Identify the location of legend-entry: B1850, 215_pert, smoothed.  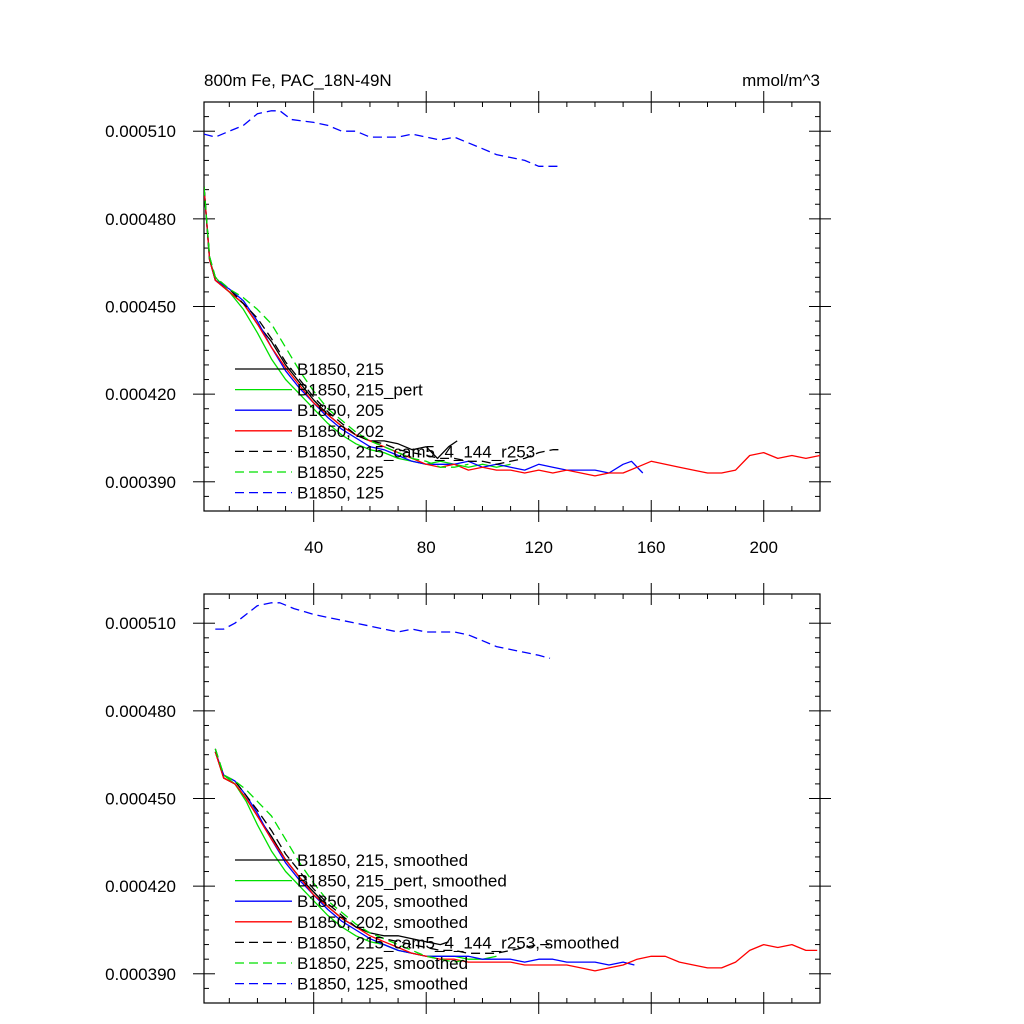
(402, 881).